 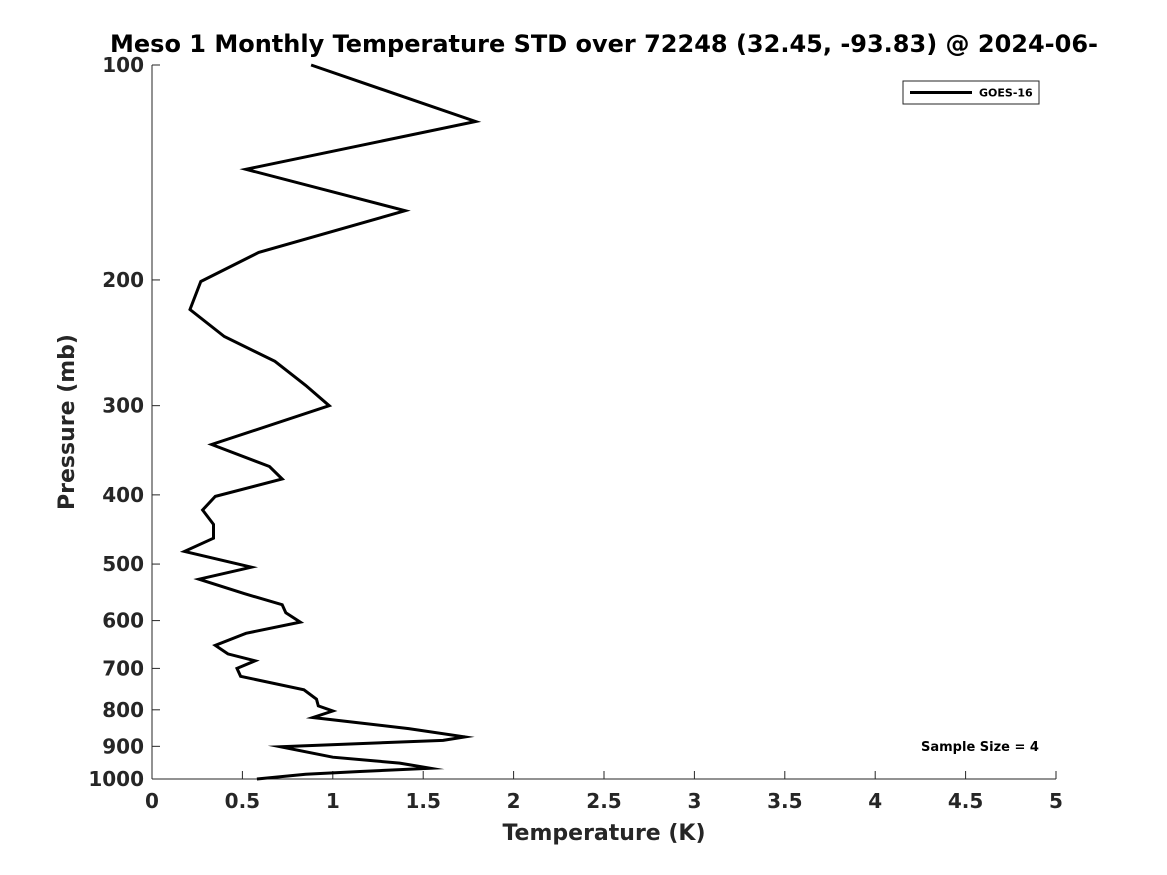 What do you see at coordinates (1006, 93) in the screenshot?
I see `legend-label-goes-16: GOES-16` at bounding box center [1006, 93].